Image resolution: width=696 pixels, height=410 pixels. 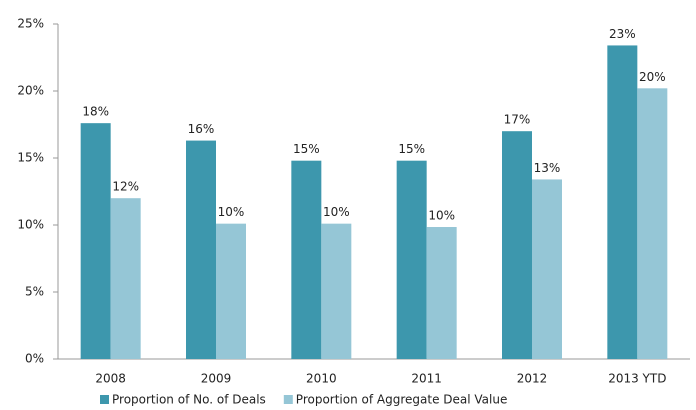 I want to click on legend-label: Proportion of No. of Deals, so click(x=189, y=400).